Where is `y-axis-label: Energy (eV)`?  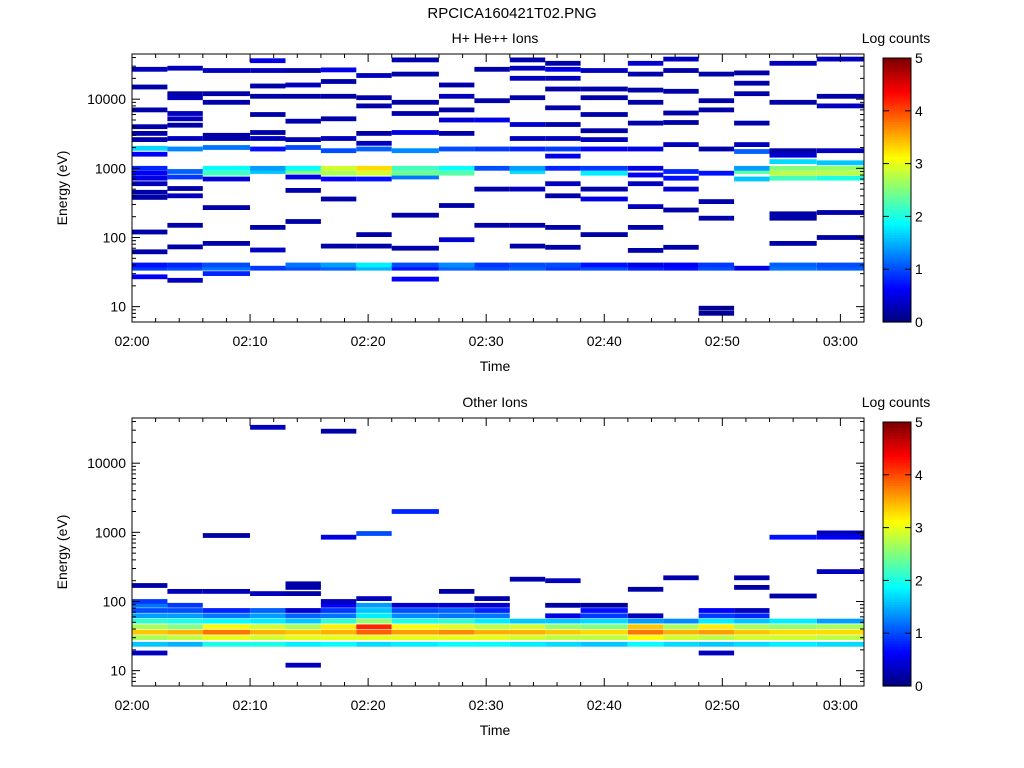
y-axis-label: Energy (eV) is located at coordinates (62, 188).